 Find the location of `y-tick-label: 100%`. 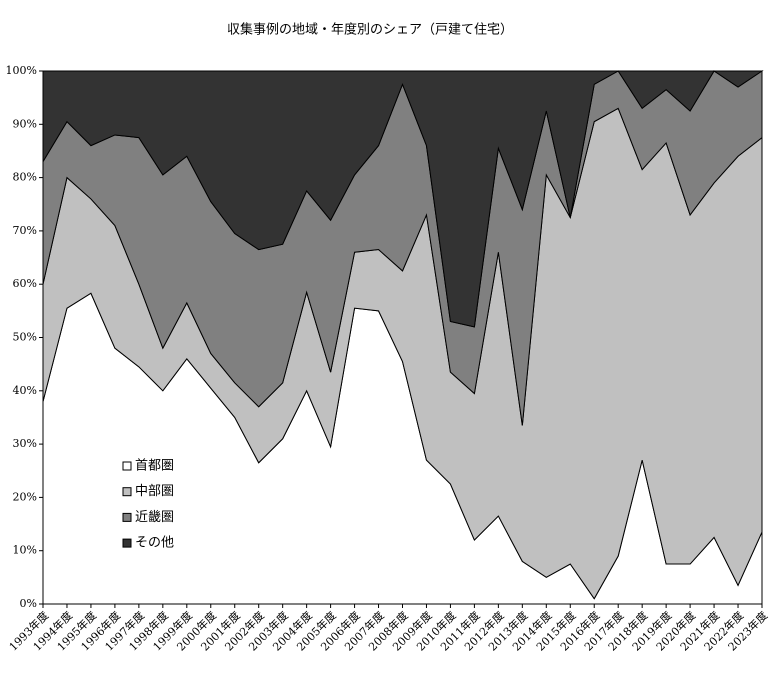

y-tick-label: 100% is located at coordinates (21, 70).